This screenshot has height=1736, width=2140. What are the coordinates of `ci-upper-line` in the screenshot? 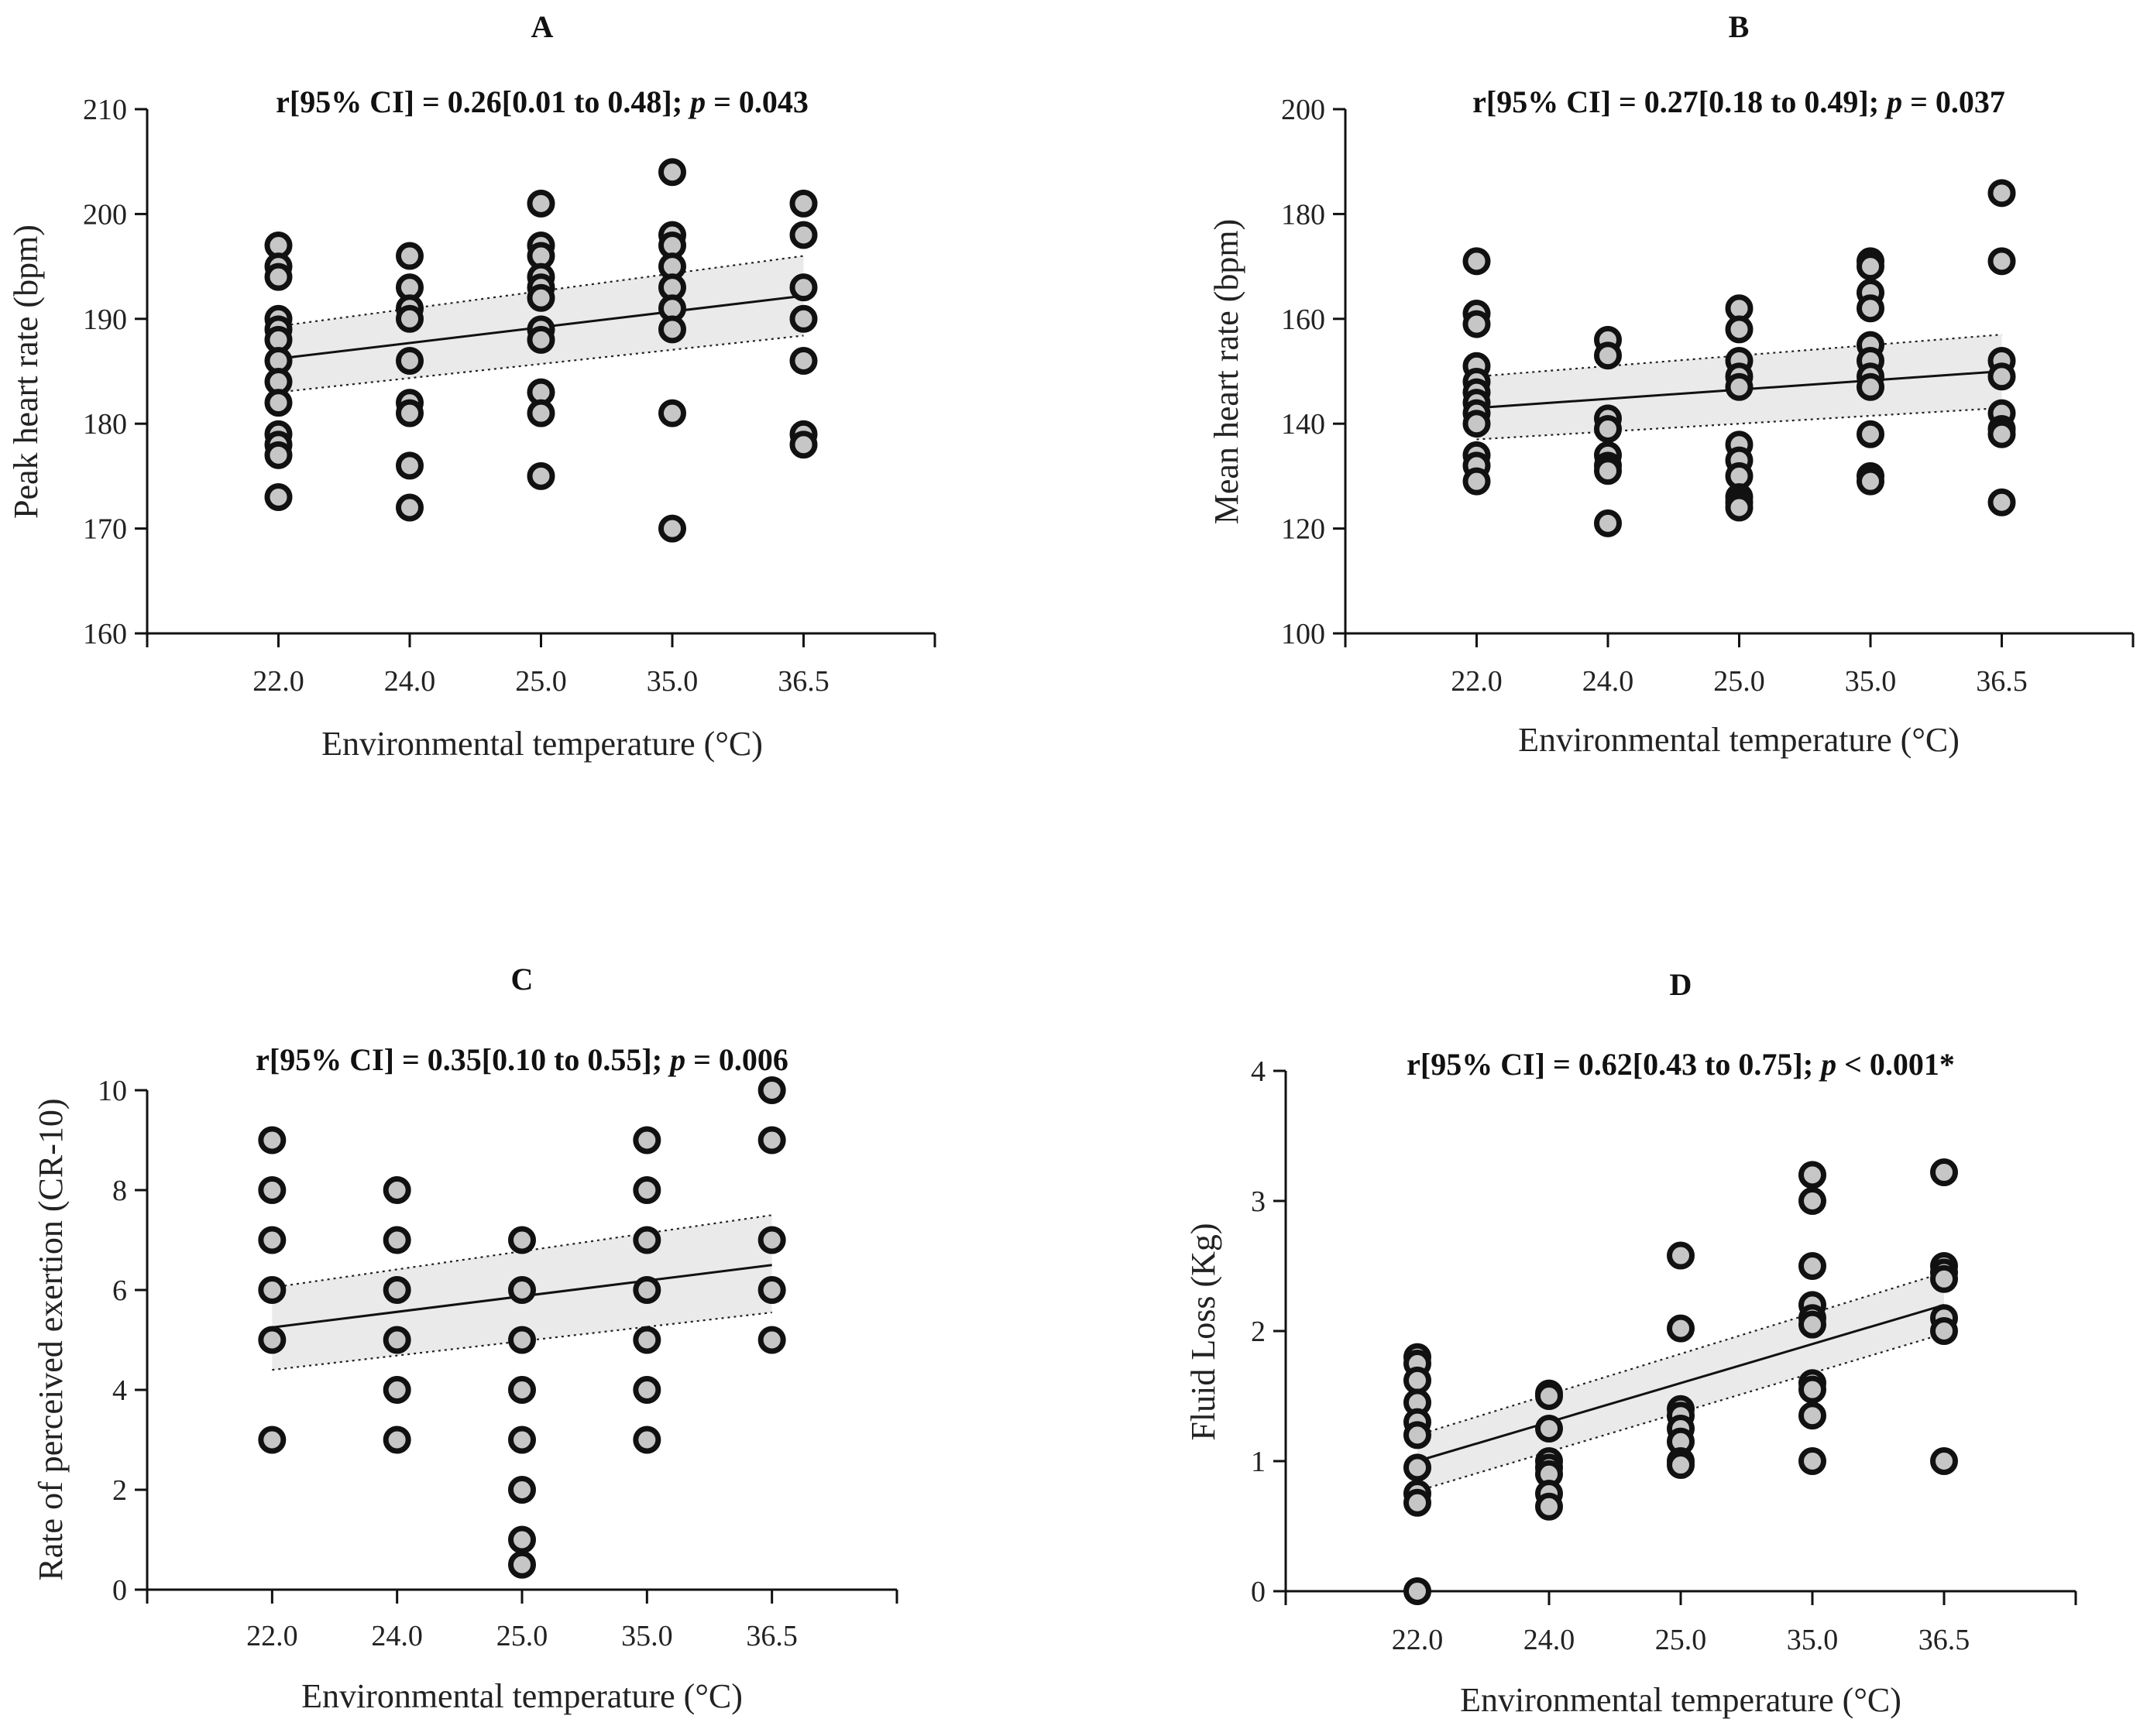 It's located at (1681, 1353).